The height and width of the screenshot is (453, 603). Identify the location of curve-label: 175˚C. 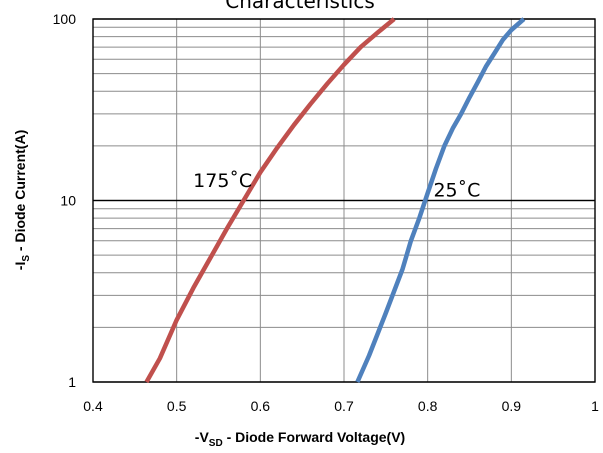
(222, 181).